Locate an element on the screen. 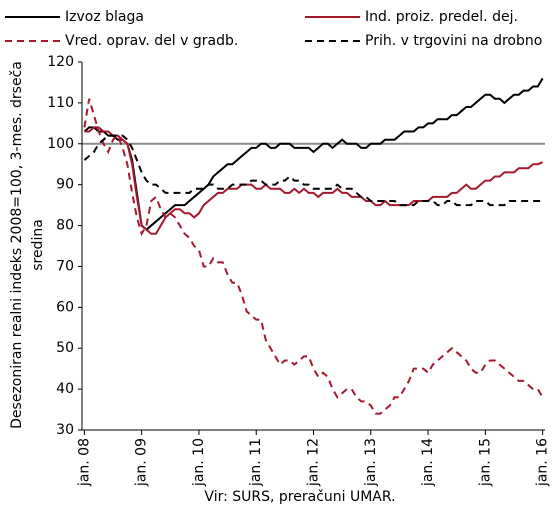 Image resolution: width=556 pixels, height=505 pixels. legend-label: Ind. proiz. predel. dej. is located at coordinates (441, 17).